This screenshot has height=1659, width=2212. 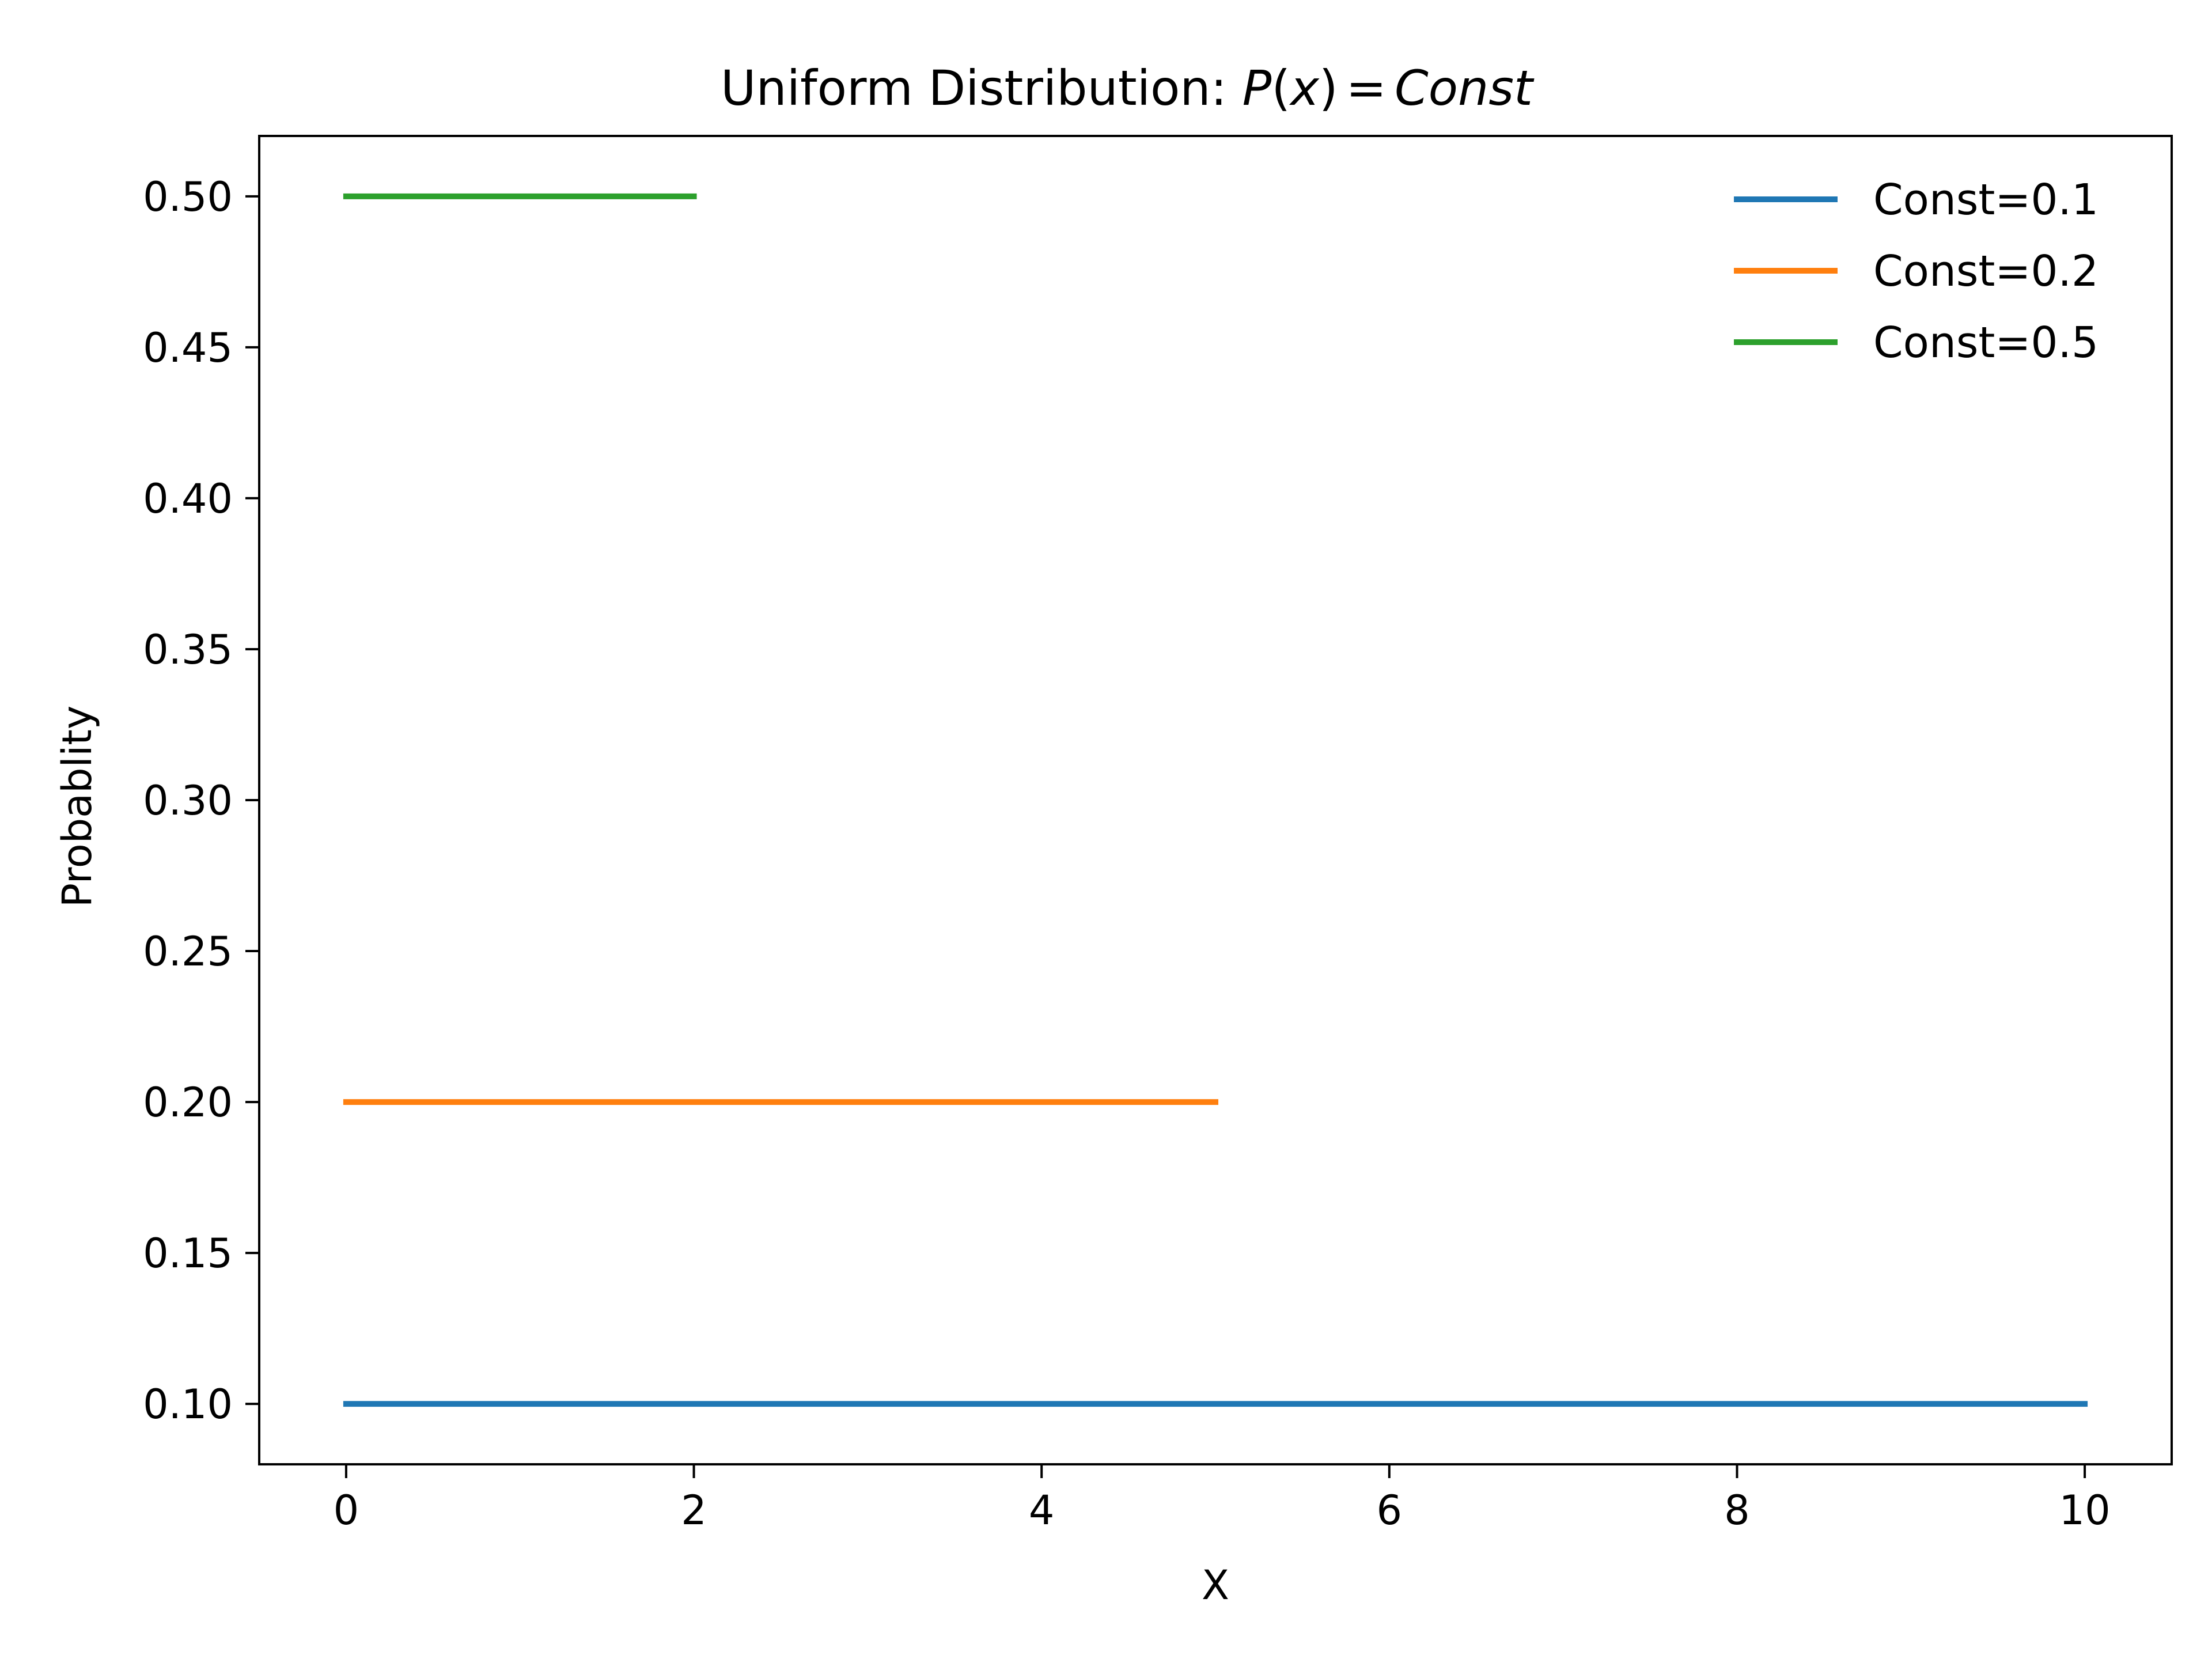 What do you see at coordinates (188, 348) in the screenshot?
I see `y-tick-label: 0.45` at bounding box center [188, 348].